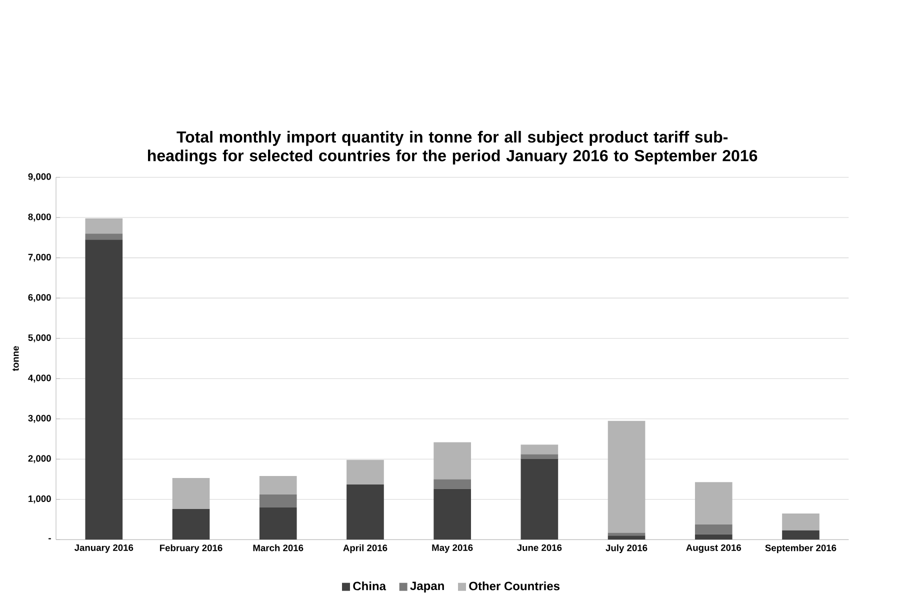 This screenshot has height=609, width=922. What do you see at coordinates (427, 587) in the screenshot?
I see `legend-label: Japan` at bounding box center [427, 587].